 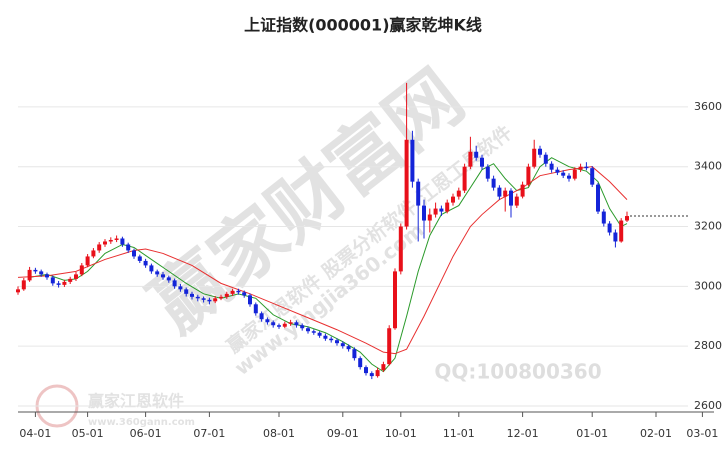 What do you see at coordinates (88, 433) in the screenshot?
I see `x-tick-label: 05-01` at bounding box center [88, 433].